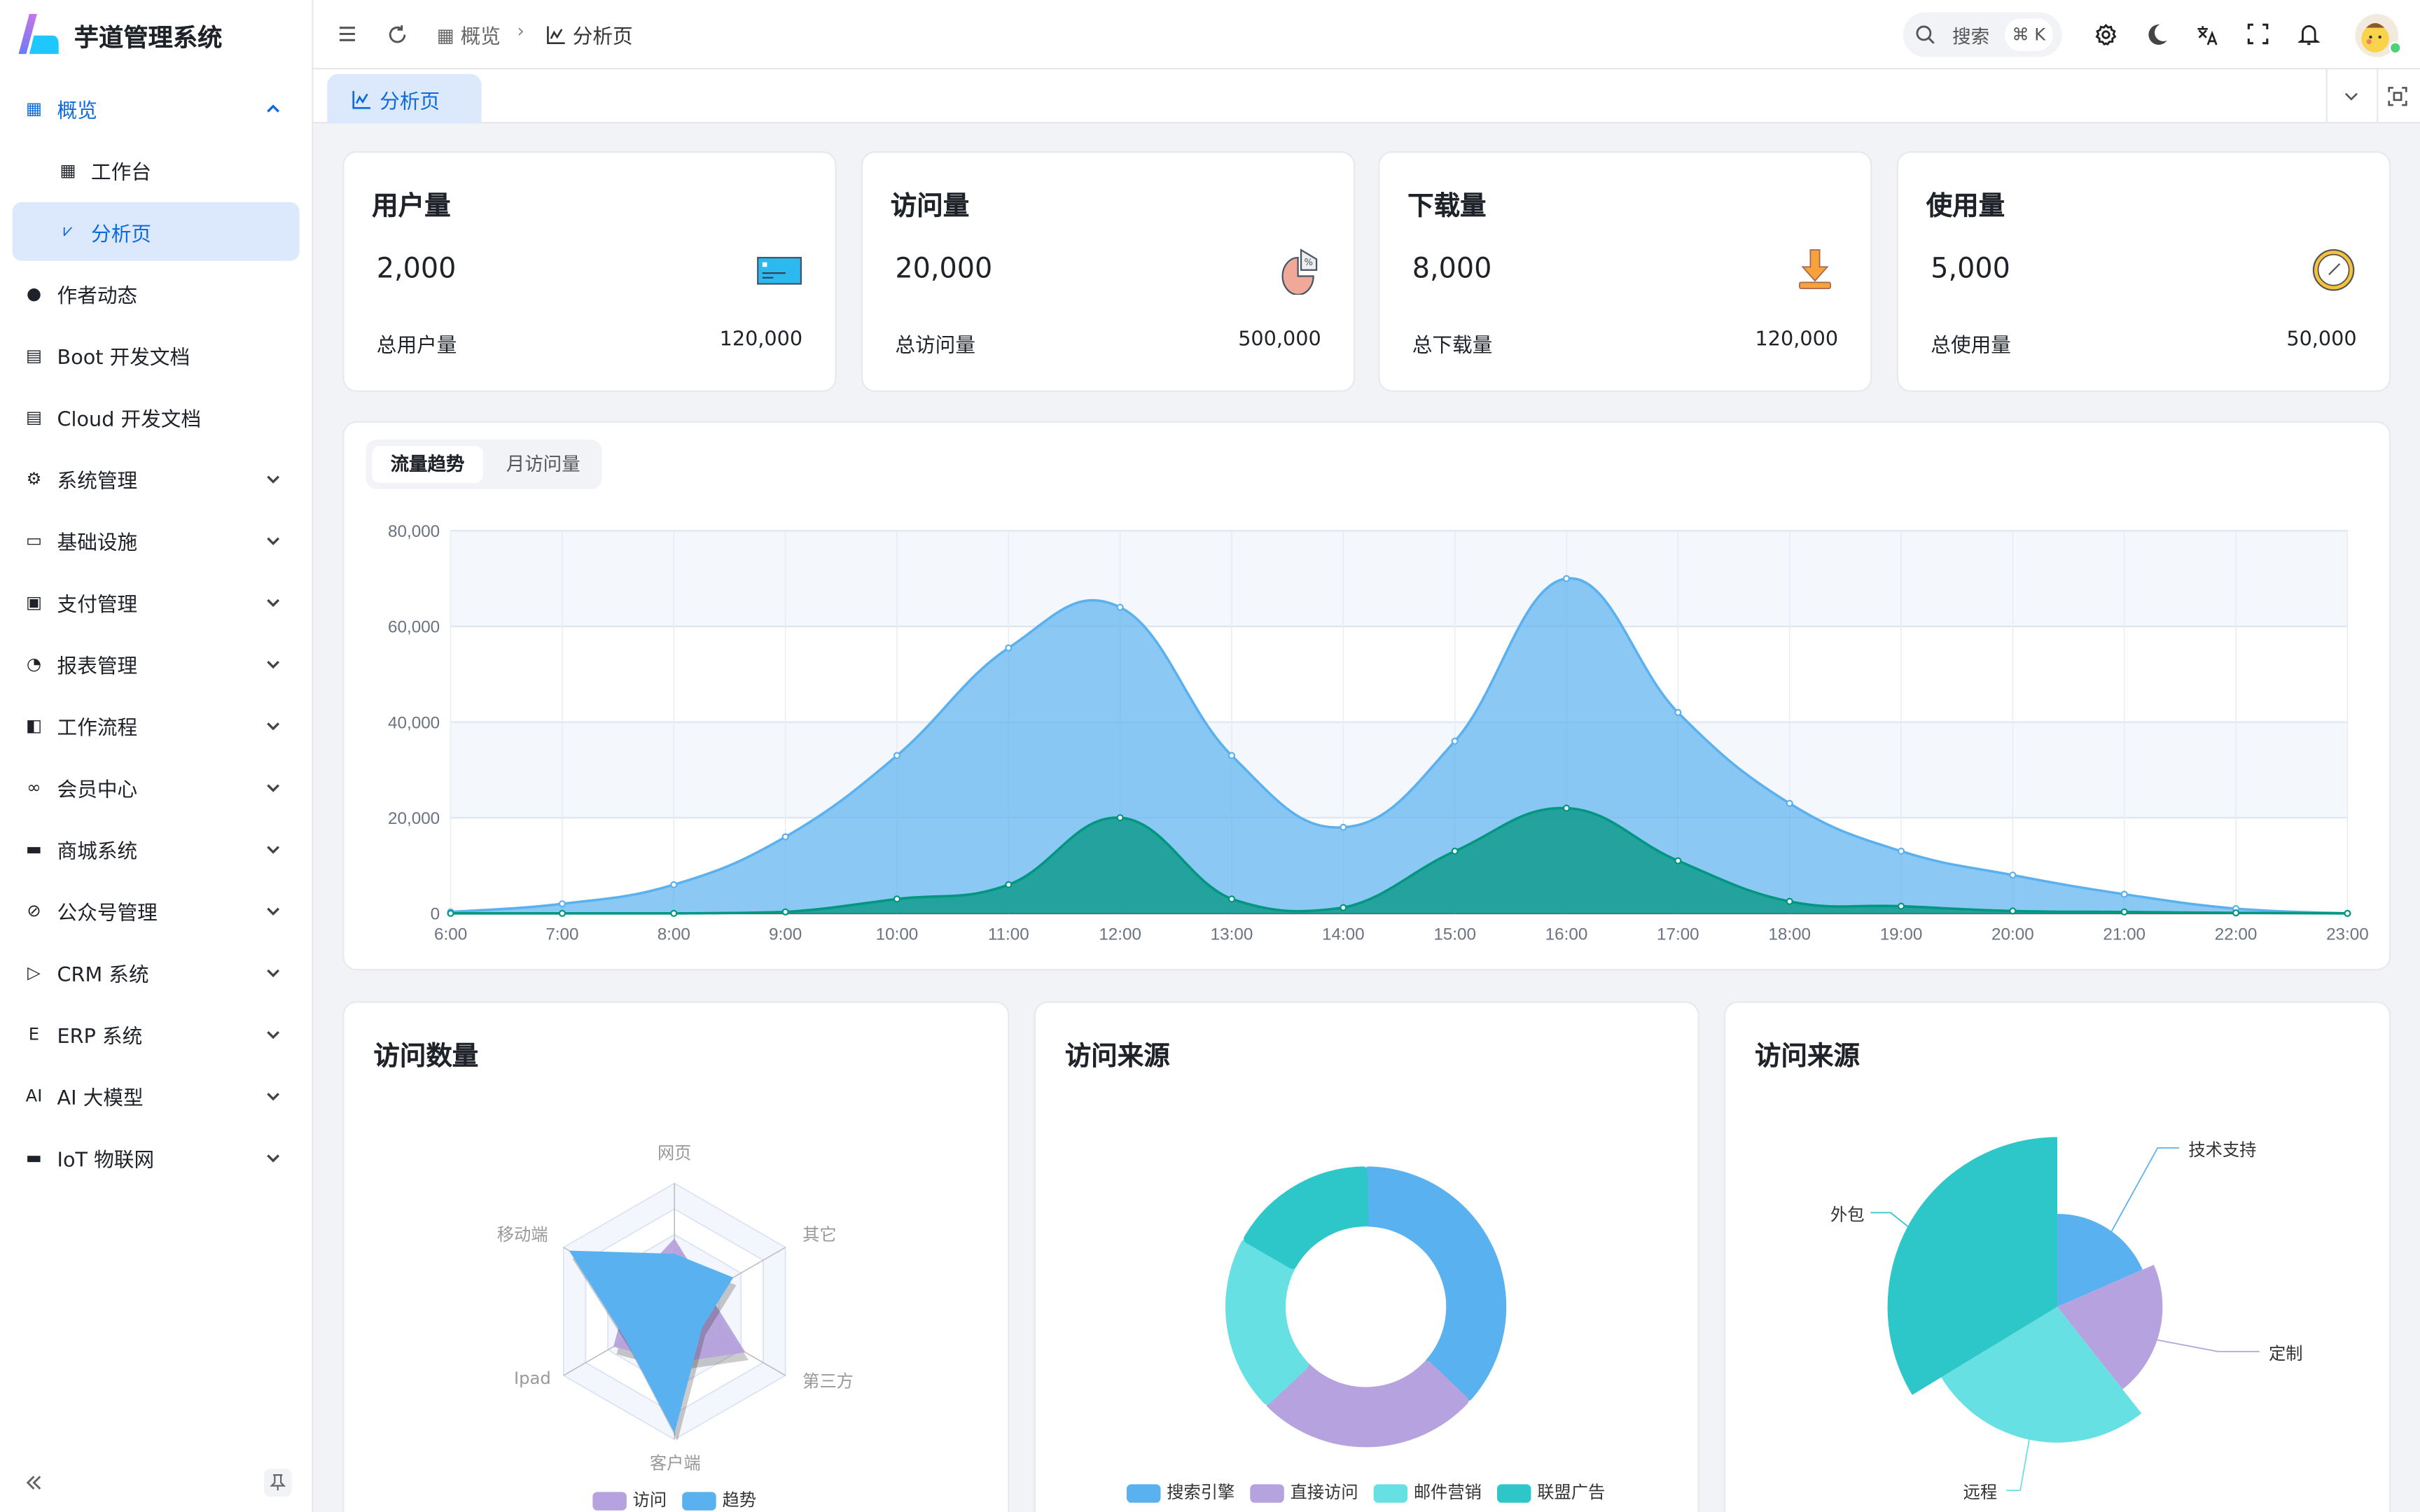 Image resolution: width=2420 pixels, height=1512 pixels. I want to click on sidebar-item: ◧ 工作流程, so click(156, 725).